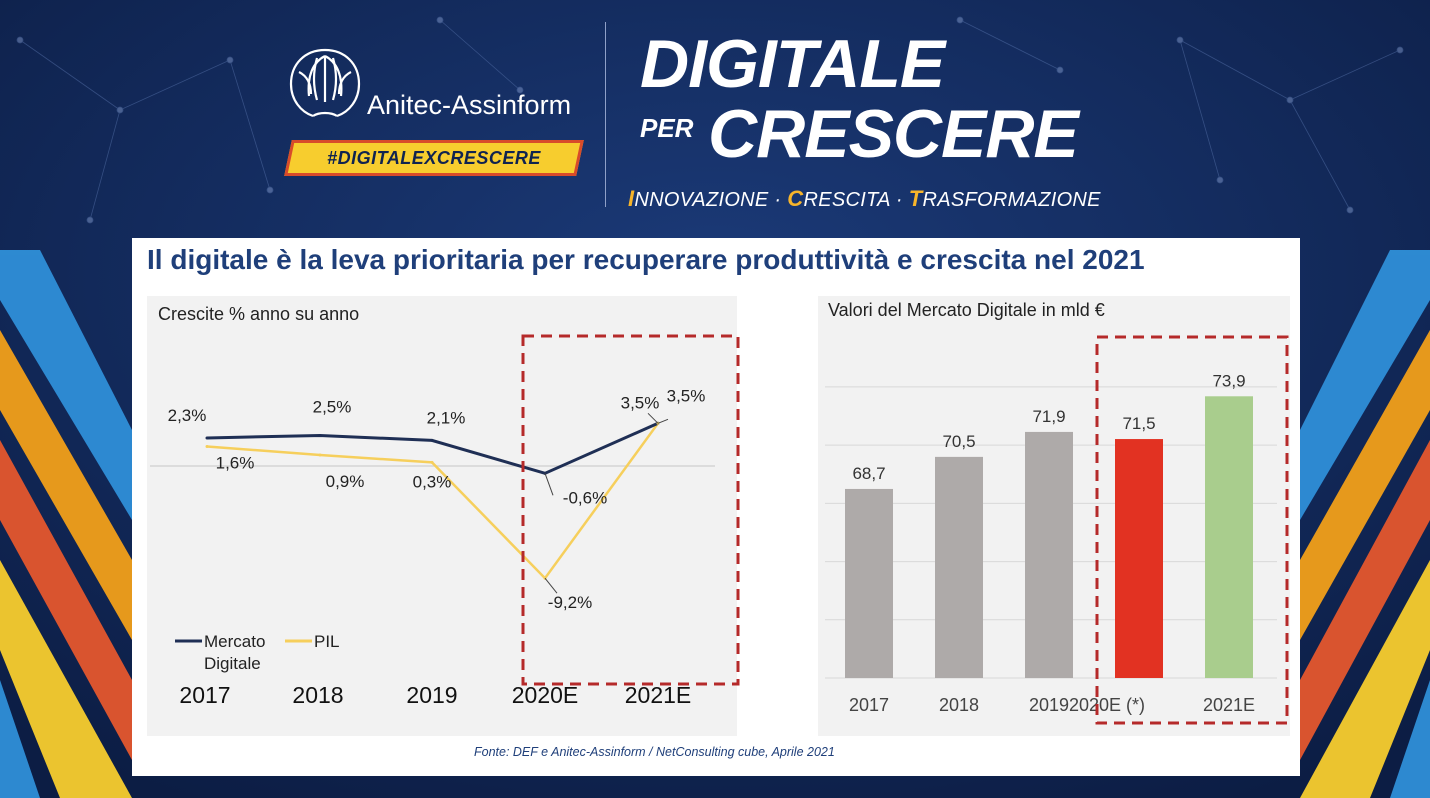 Image resolution: width=1430 pixels, height=798 pixels. I want to click on header-divider, so click(605, 114).